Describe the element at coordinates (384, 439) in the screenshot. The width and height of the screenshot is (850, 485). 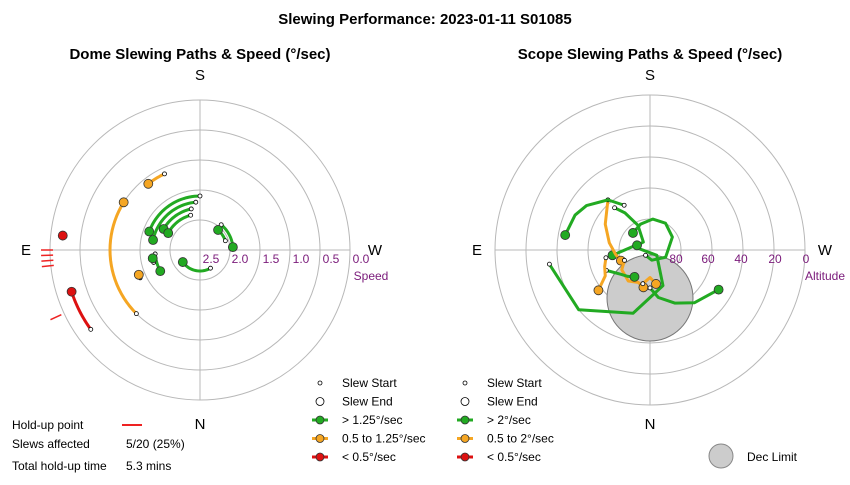
I see `dome-legend-label: 0.5 to 1.25°/sec` at that location.